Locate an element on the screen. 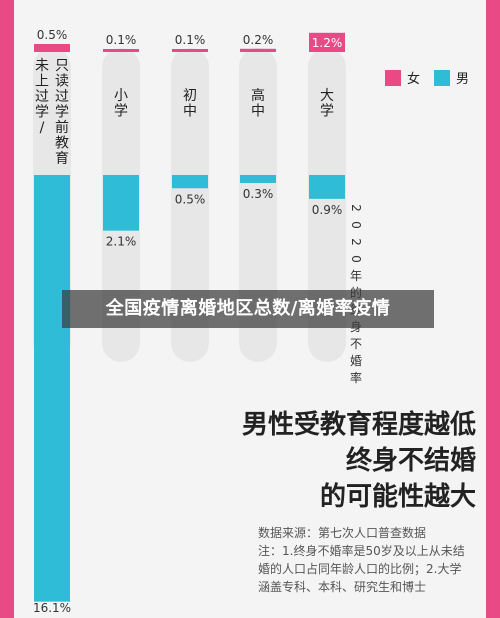 This screenshot has height=618, width=500. headline-line-1: 男性受教育程度越低 is located at coordinates (358, 425).